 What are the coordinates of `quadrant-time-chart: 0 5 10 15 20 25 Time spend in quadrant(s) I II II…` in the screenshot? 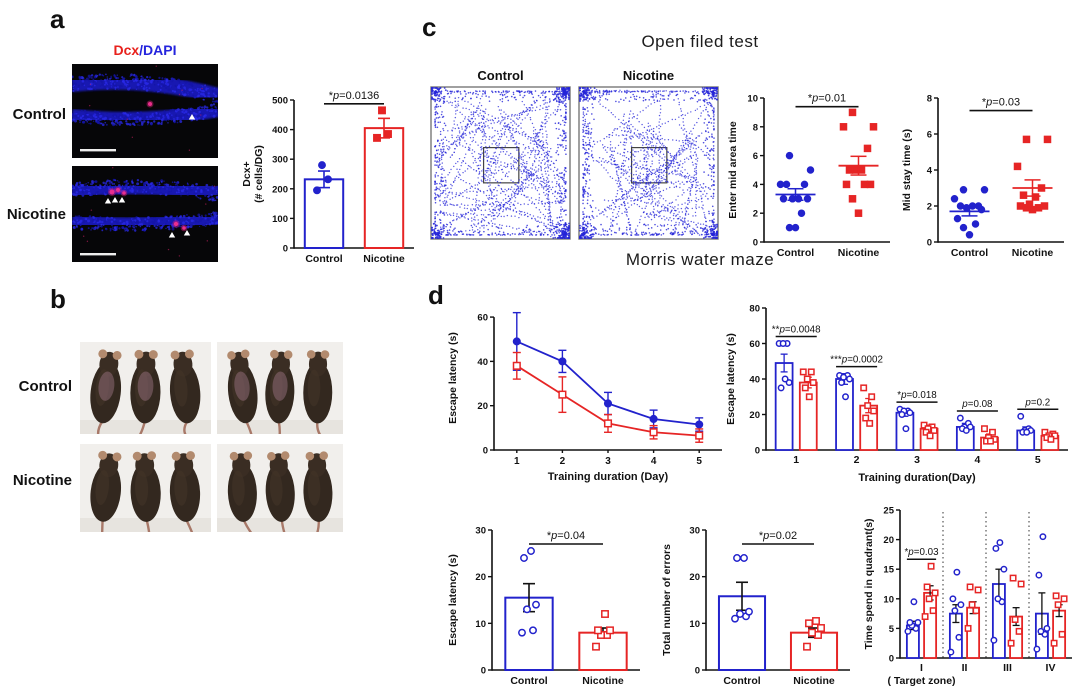 It's located at (970, 596).